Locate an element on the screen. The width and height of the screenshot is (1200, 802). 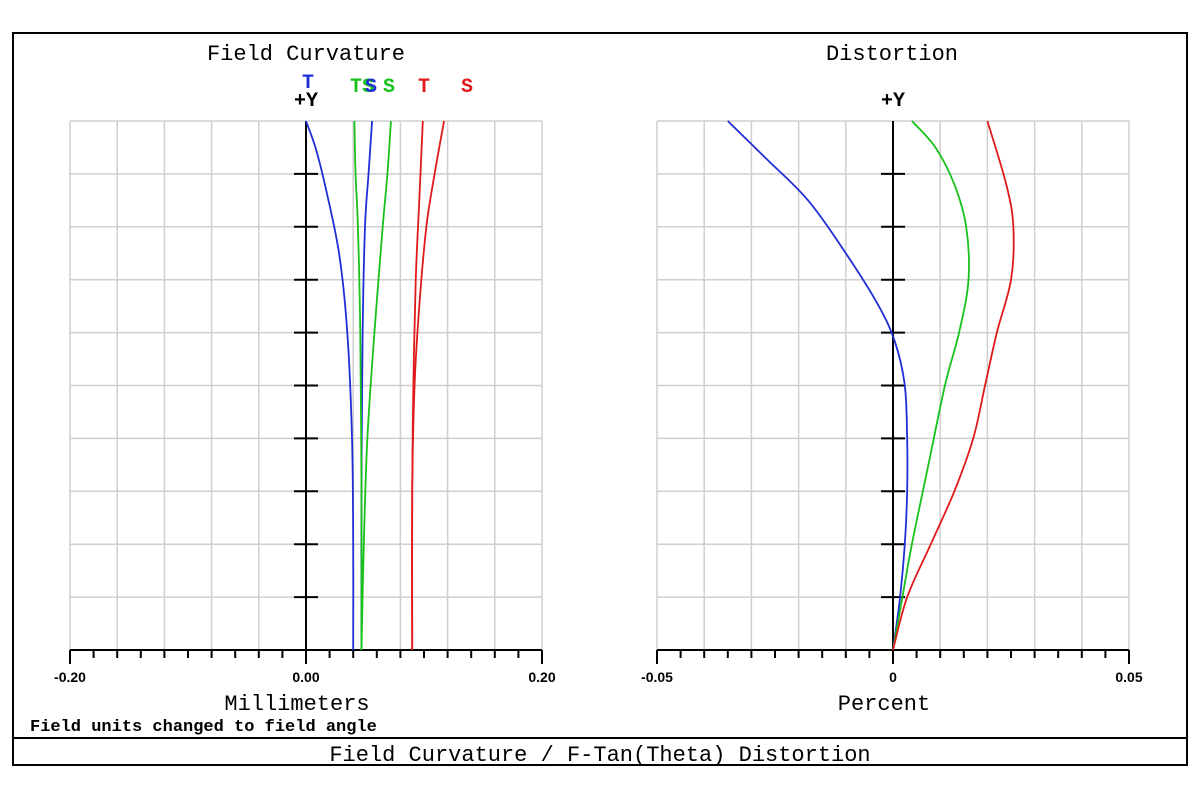
fc-legend: T TSS S T S is located at coordinates (387, 85).